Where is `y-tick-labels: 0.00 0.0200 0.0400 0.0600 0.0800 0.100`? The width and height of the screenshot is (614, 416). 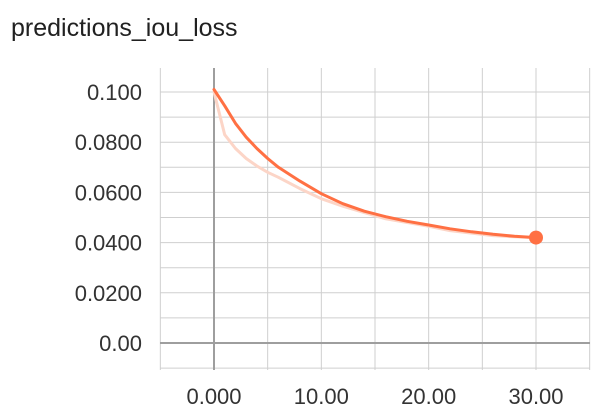 y-tick-labels: 0.00 0.0200 0.0400 0.0600 0.0800 0.100 is located at coordinates (108, 218).